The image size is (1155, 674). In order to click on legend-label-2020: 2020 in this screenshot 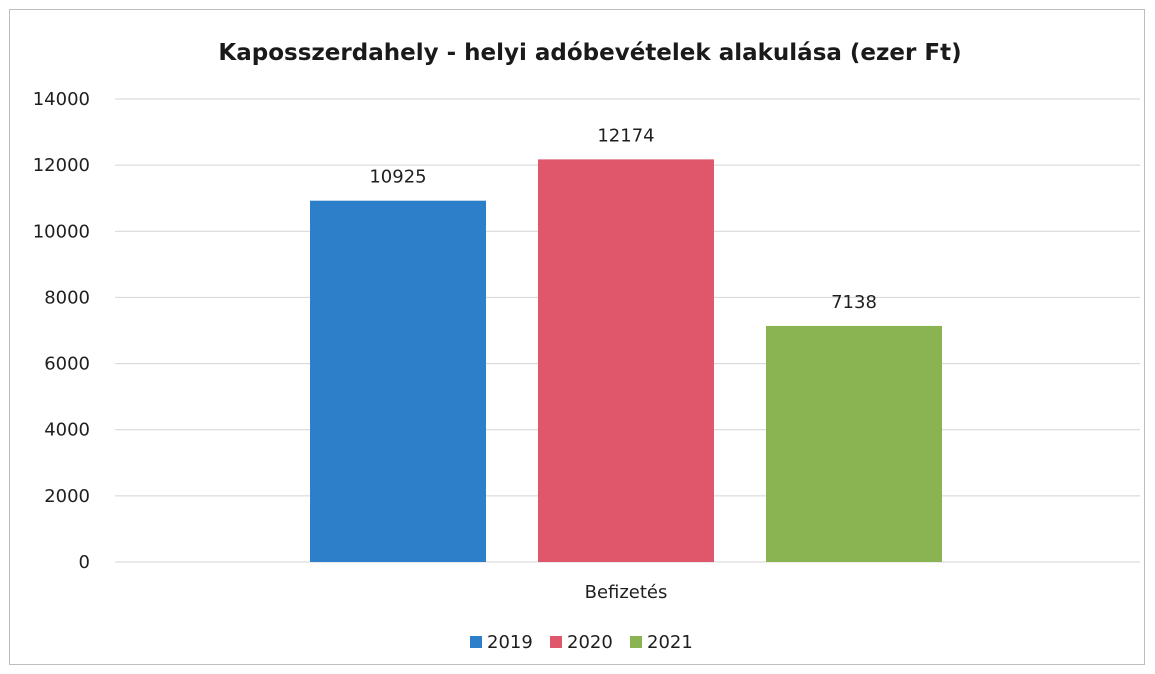, I will do `click(590, 642)`.